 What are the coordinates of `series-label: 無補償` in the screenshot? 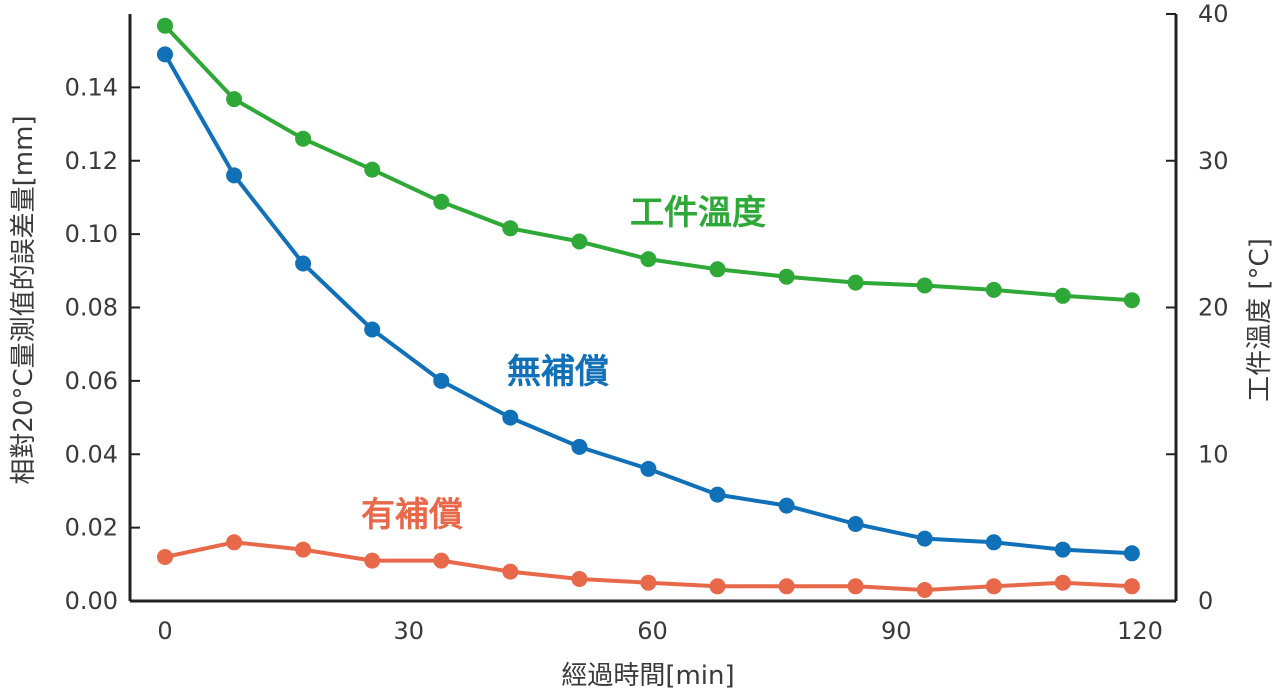 It's located at (558, 372).